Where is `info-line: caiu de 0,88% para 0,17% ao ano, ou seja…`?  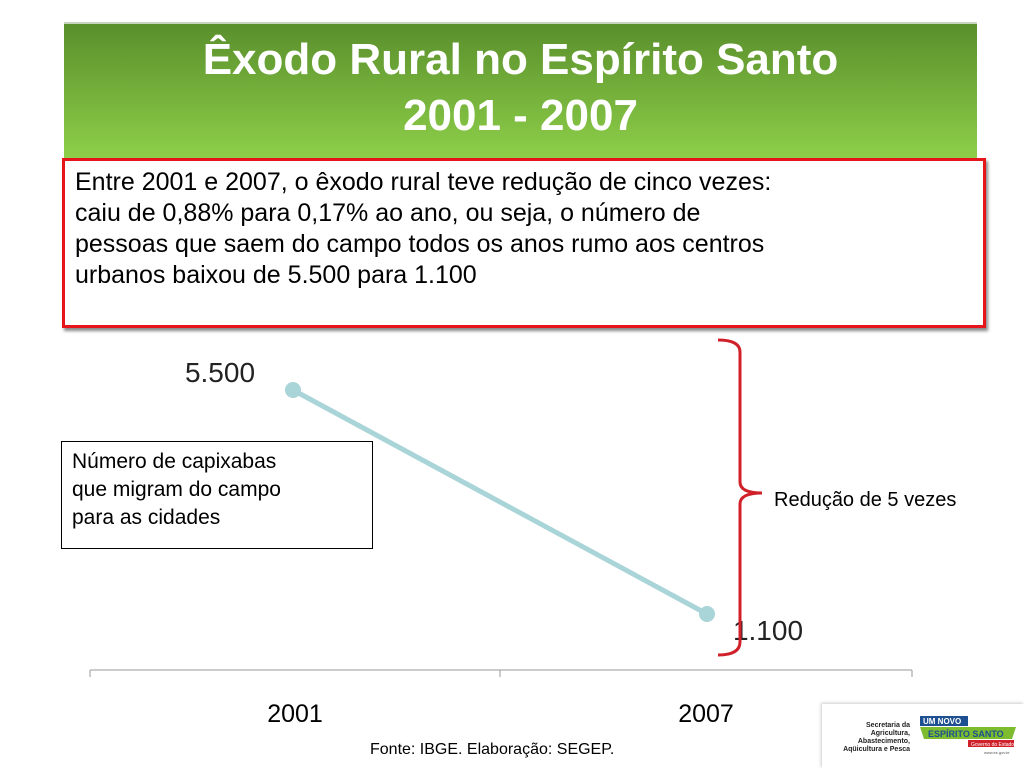 info-line: caiu de 0,88% para 0,17% ao ano, ou seja… is located at coordinates (388, 213).